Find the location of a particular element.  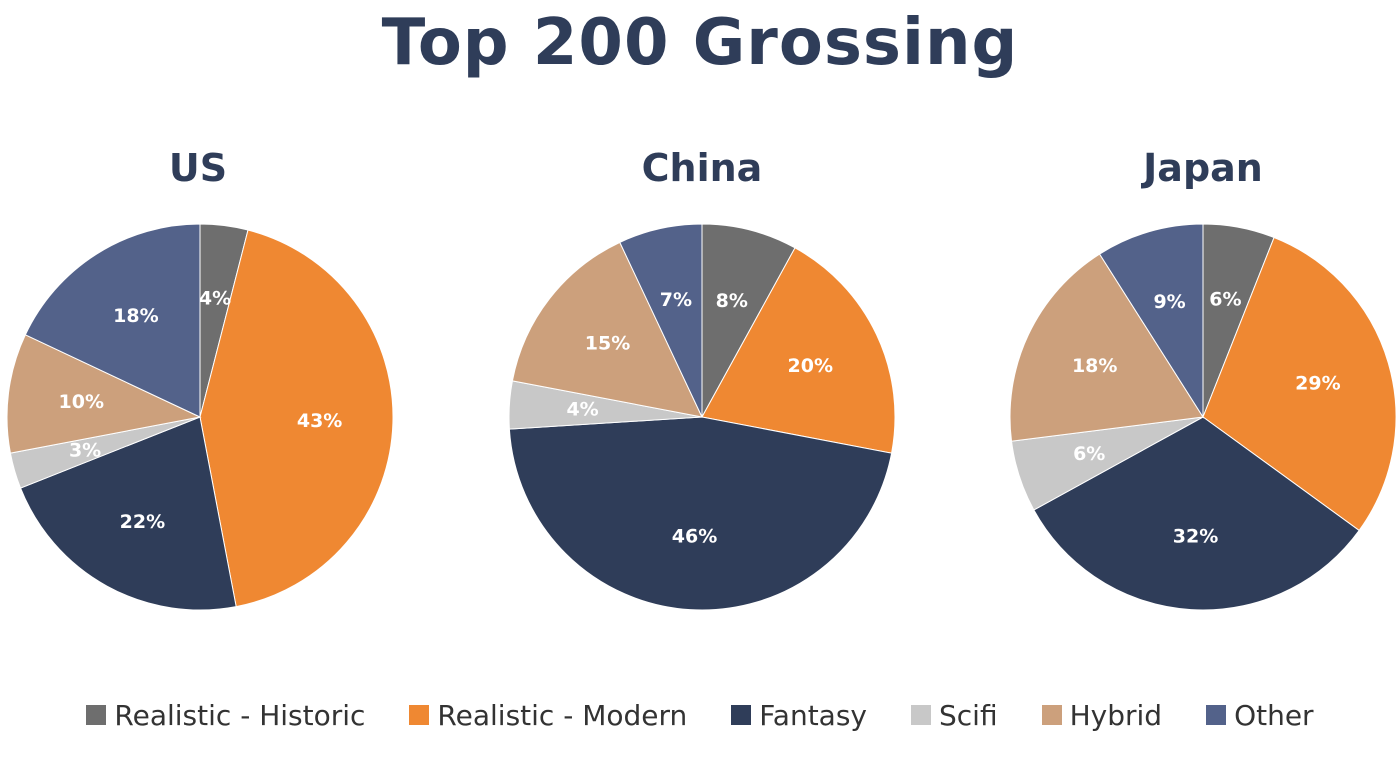

slice-label-scifi: 6% is located at coordinates (1089, 454).